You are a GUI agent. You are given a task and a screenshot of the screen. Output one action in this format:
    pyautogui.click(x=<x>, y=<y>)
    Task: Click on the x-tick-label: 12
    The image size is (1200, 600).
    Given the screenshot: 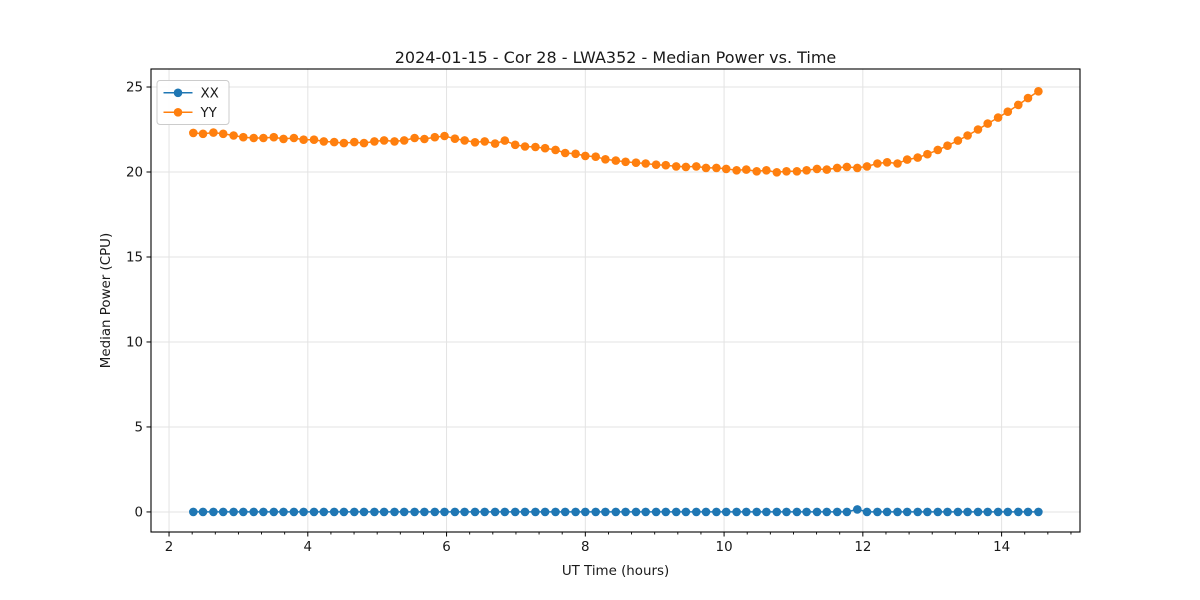 What is the action you would take?
    pyautogui.click(x=862, y=547)
    